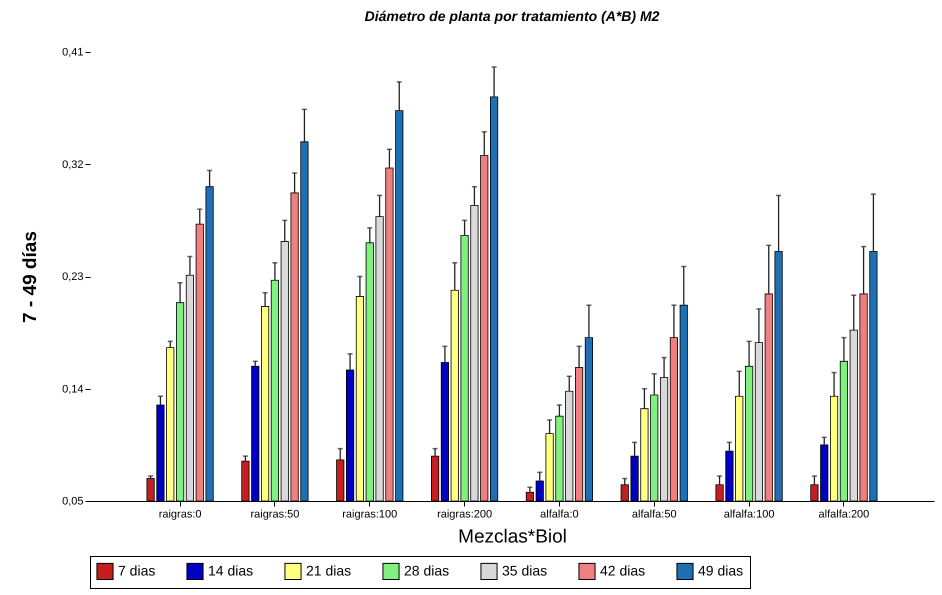  What do you see at coordinates (73, 389) in the screenshot?
I see `y-tick-label: 0,14` at bounding box center [73, 389].